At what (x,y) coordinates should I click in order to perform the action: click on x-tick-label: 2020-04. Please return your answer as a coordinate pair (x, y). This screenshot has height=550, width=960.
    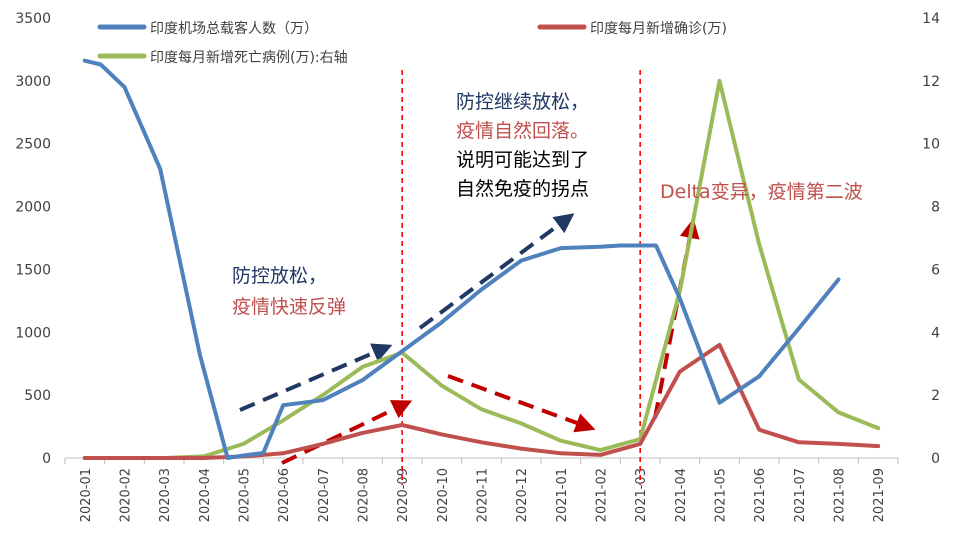
    Looking at the image, I should click on (205, 495).